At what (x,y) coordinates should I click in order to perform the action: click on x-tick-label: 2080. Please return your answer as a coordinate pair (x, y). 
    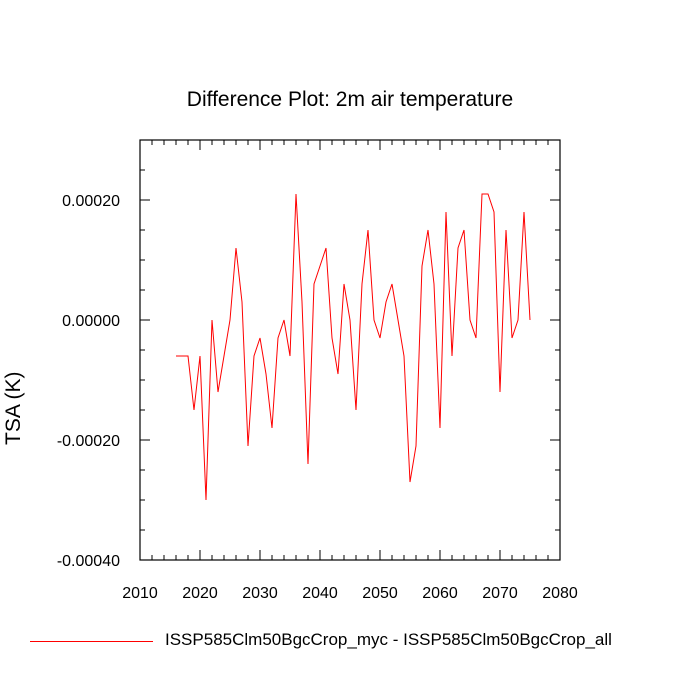
    Looking at the image, I should click on (560, 593).